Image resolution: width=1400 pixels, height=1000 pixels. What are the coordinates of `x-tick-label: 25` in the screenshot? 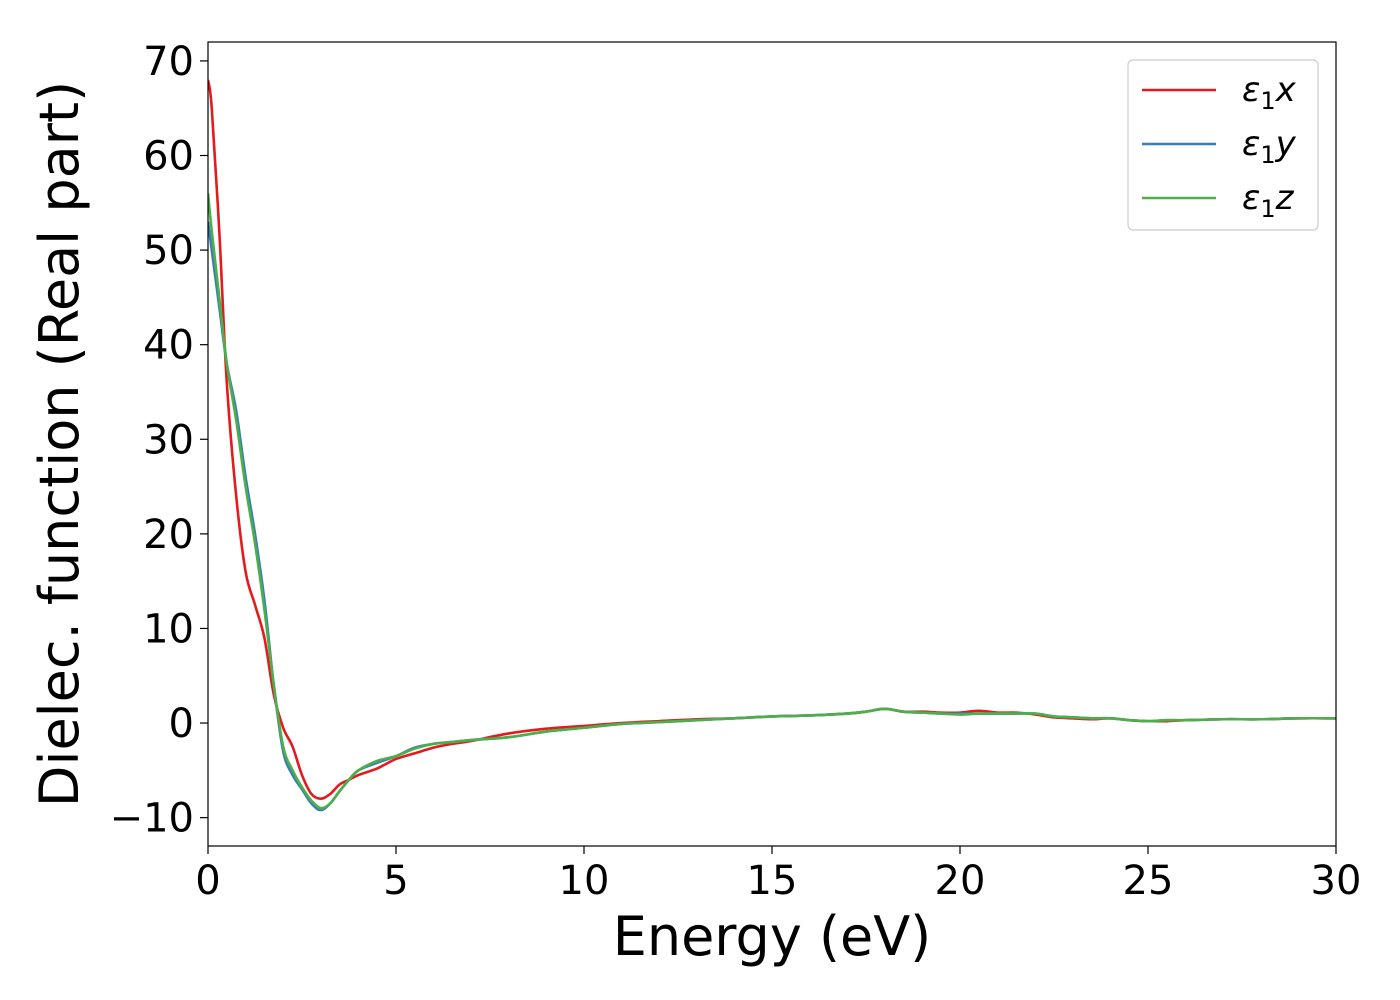 It's located at (1148, 881).